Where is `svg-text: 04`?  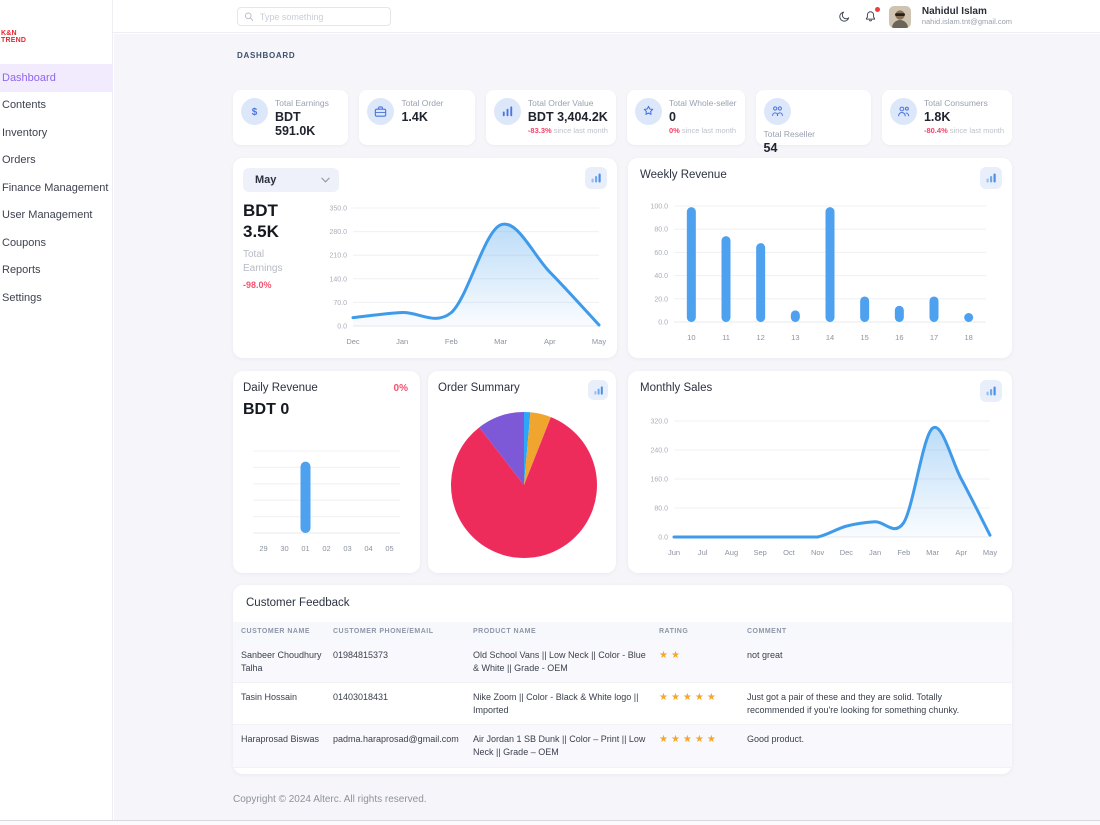
svg-text: 04 is located at coordinates (368, 548).